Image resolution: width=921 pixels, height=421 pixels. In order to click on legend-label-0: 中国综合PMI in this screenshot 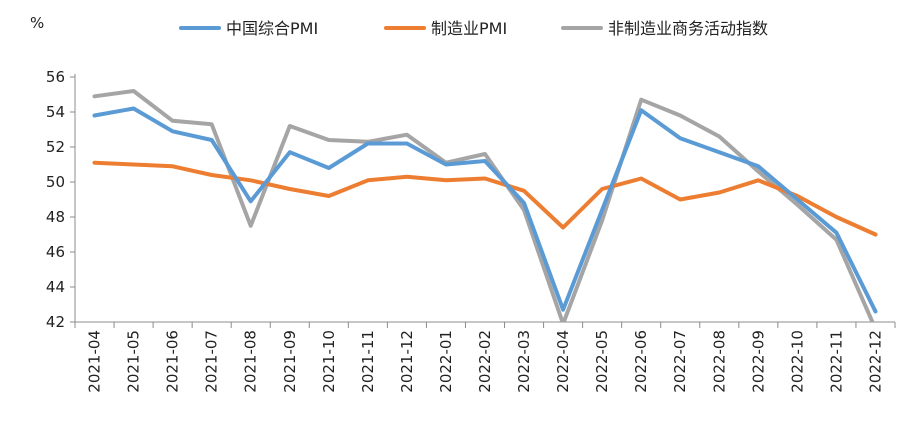, I will do `click(272, 28)`.